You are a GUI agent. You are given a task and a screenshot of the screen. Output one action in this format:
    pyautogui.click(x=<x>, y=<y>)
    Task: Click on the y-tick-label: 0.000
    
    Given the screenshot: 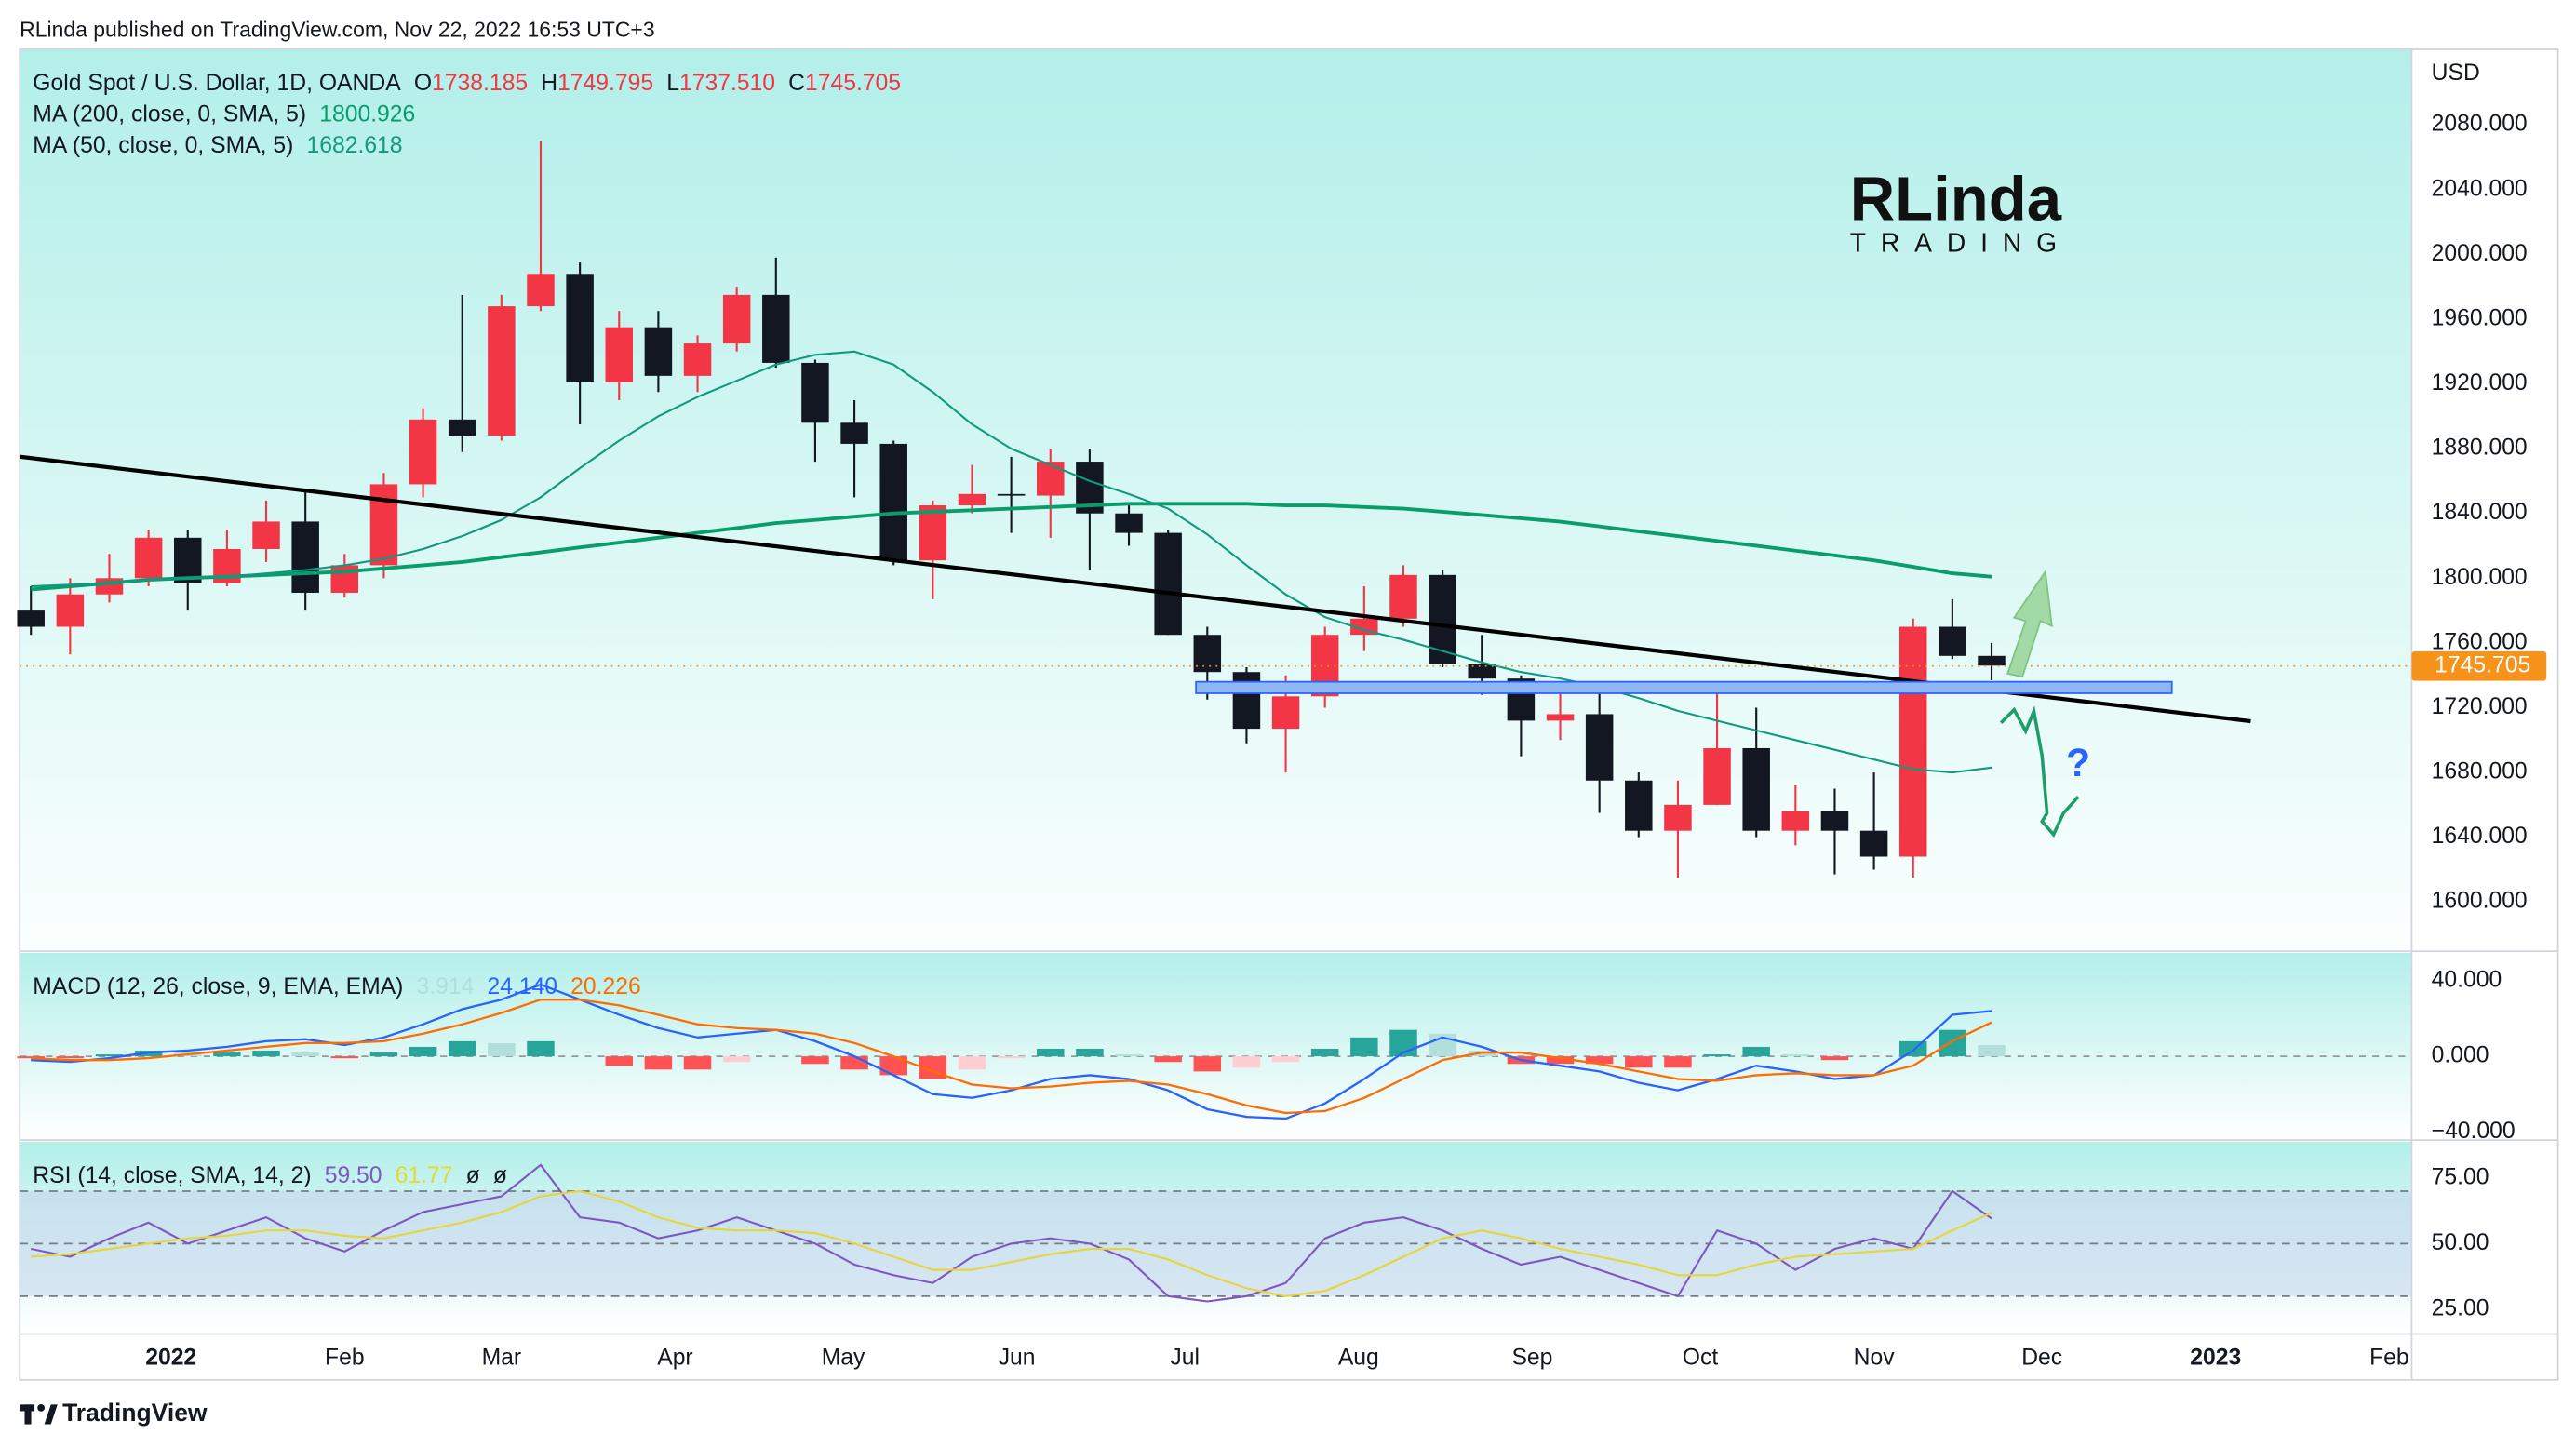 What is the action you would take?
    pyautogui.click(x=2460, y=1056)
    